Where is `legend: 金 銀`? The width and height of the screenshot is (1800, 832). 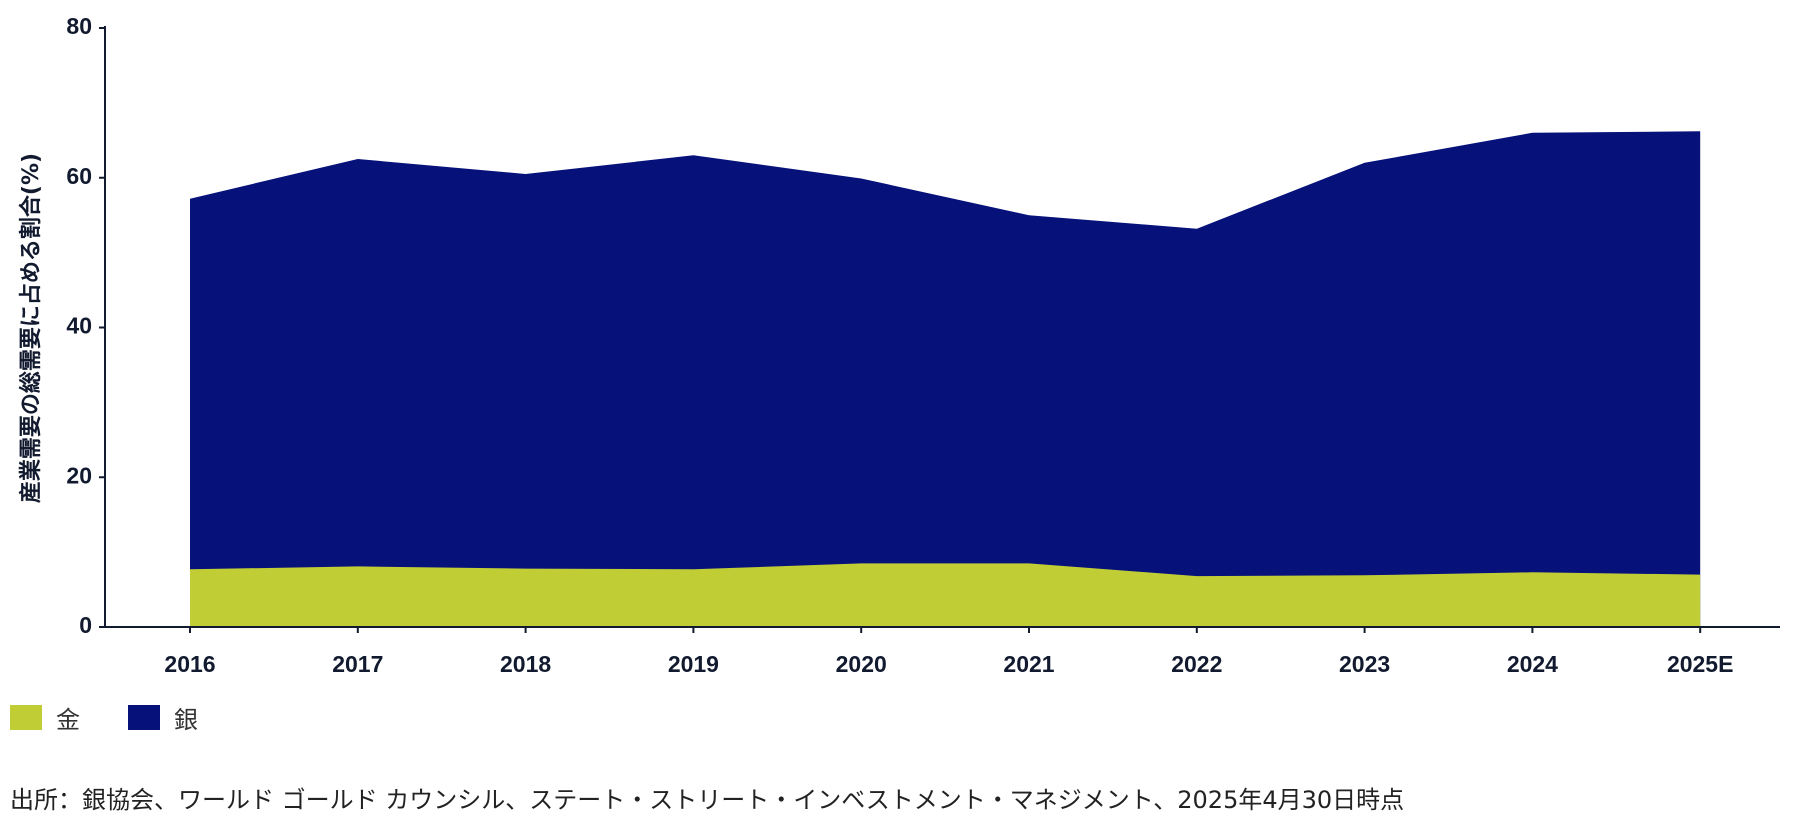 legend: 金 銀 is located at coordinates (128, 717).